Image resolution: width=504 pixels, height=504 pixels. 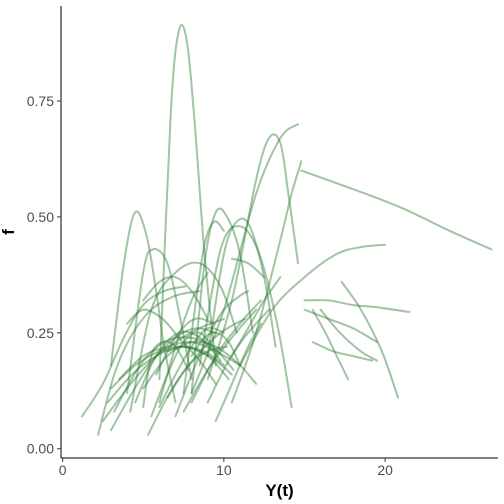 What do you see at coordinates (63, 470) in the screenshot?
I see `x-tick-label: 0` at bounding box center [63, 470].